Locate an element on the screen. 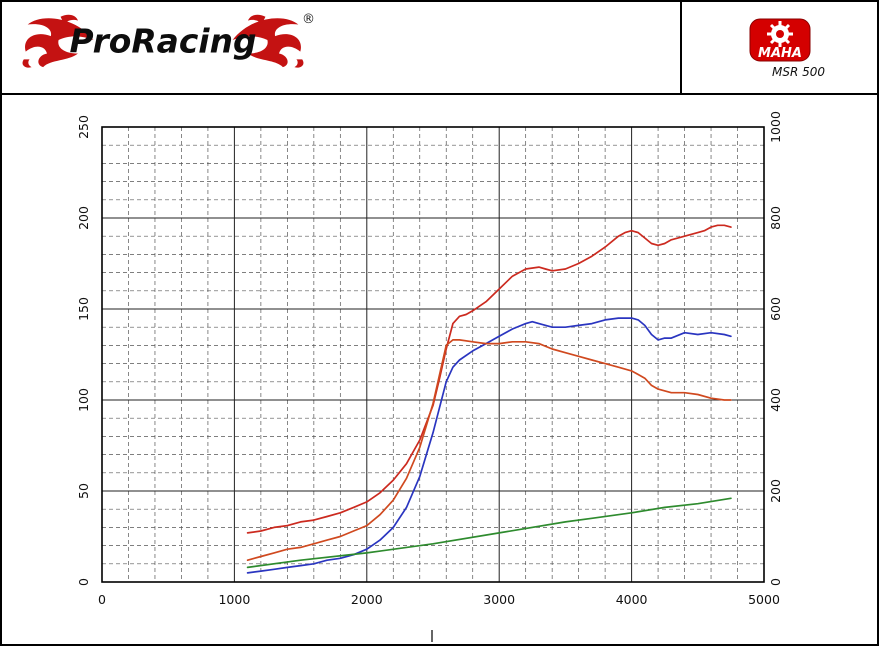  registered-trademark: ® is located at coordinates (308, 19).